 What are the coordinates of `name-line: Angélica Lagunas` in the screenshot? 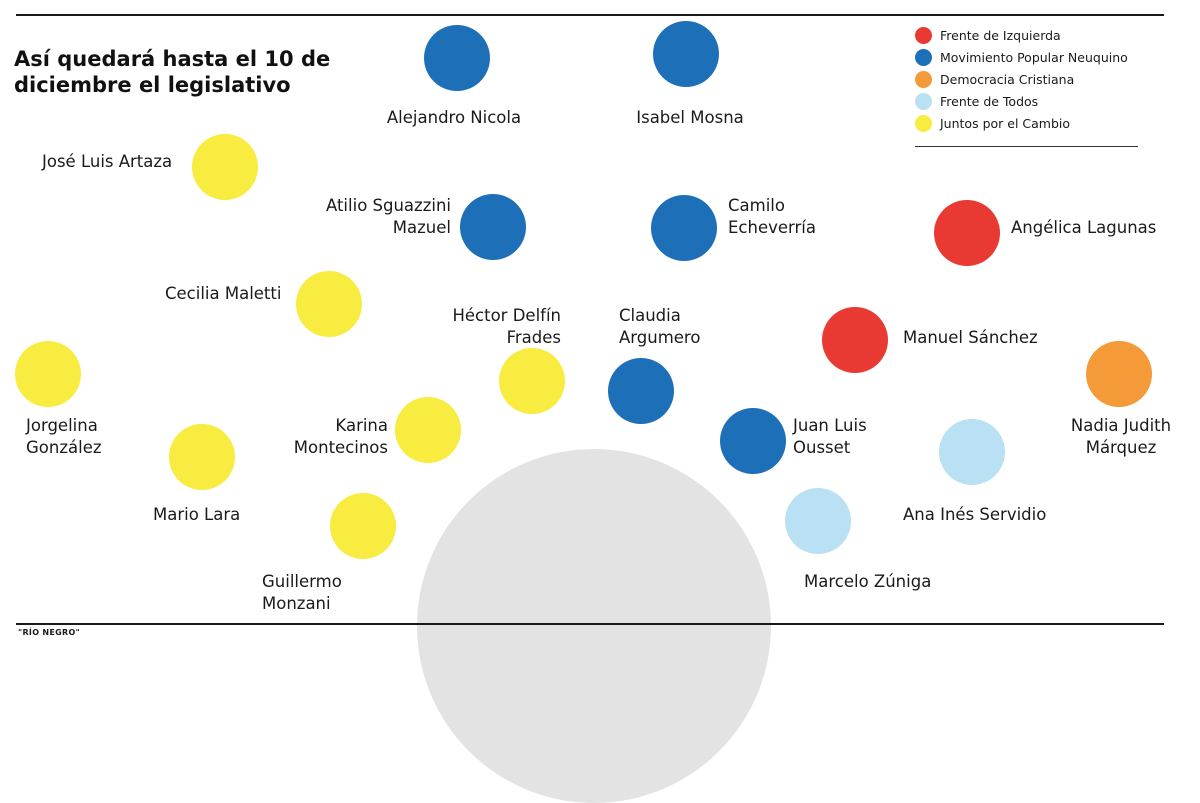 It's located at (1084, 227).